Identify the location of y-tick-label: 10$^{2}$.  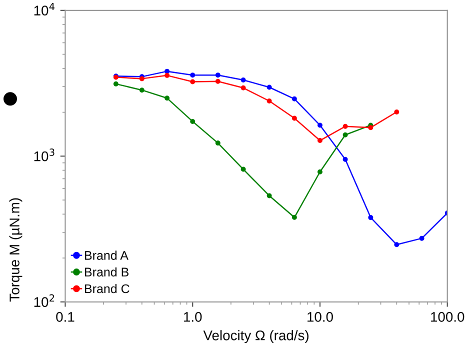
(44, 300).